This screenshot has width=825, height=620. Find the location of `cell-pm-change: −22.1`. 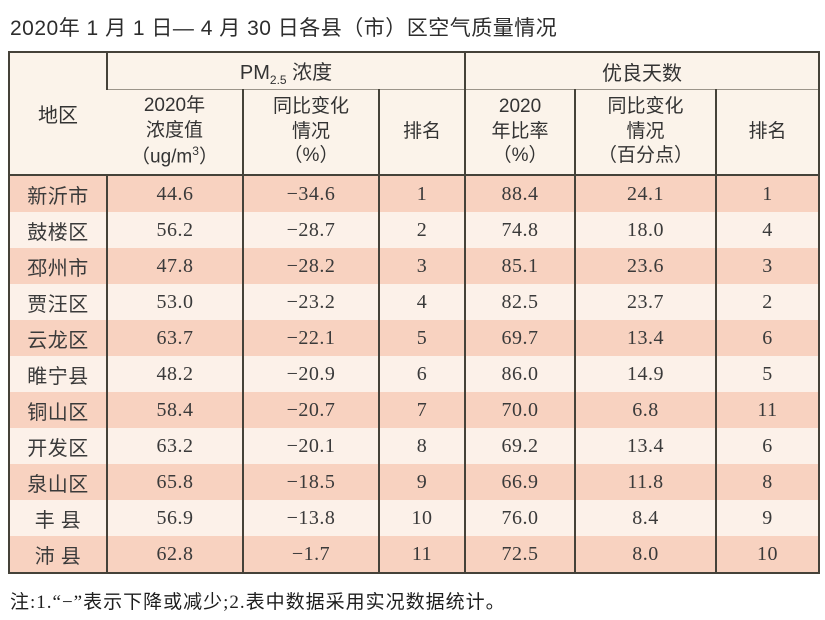

cell-pm-change: −22.1 is located at coordinates (310, 338).